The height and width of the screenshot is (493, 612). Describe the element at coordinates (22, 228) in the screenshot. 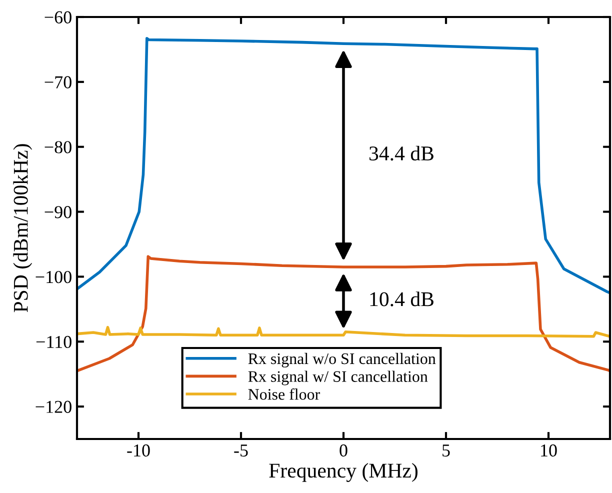

I see `y-axis-title: PSD (dBm/100kHz)` at that location.